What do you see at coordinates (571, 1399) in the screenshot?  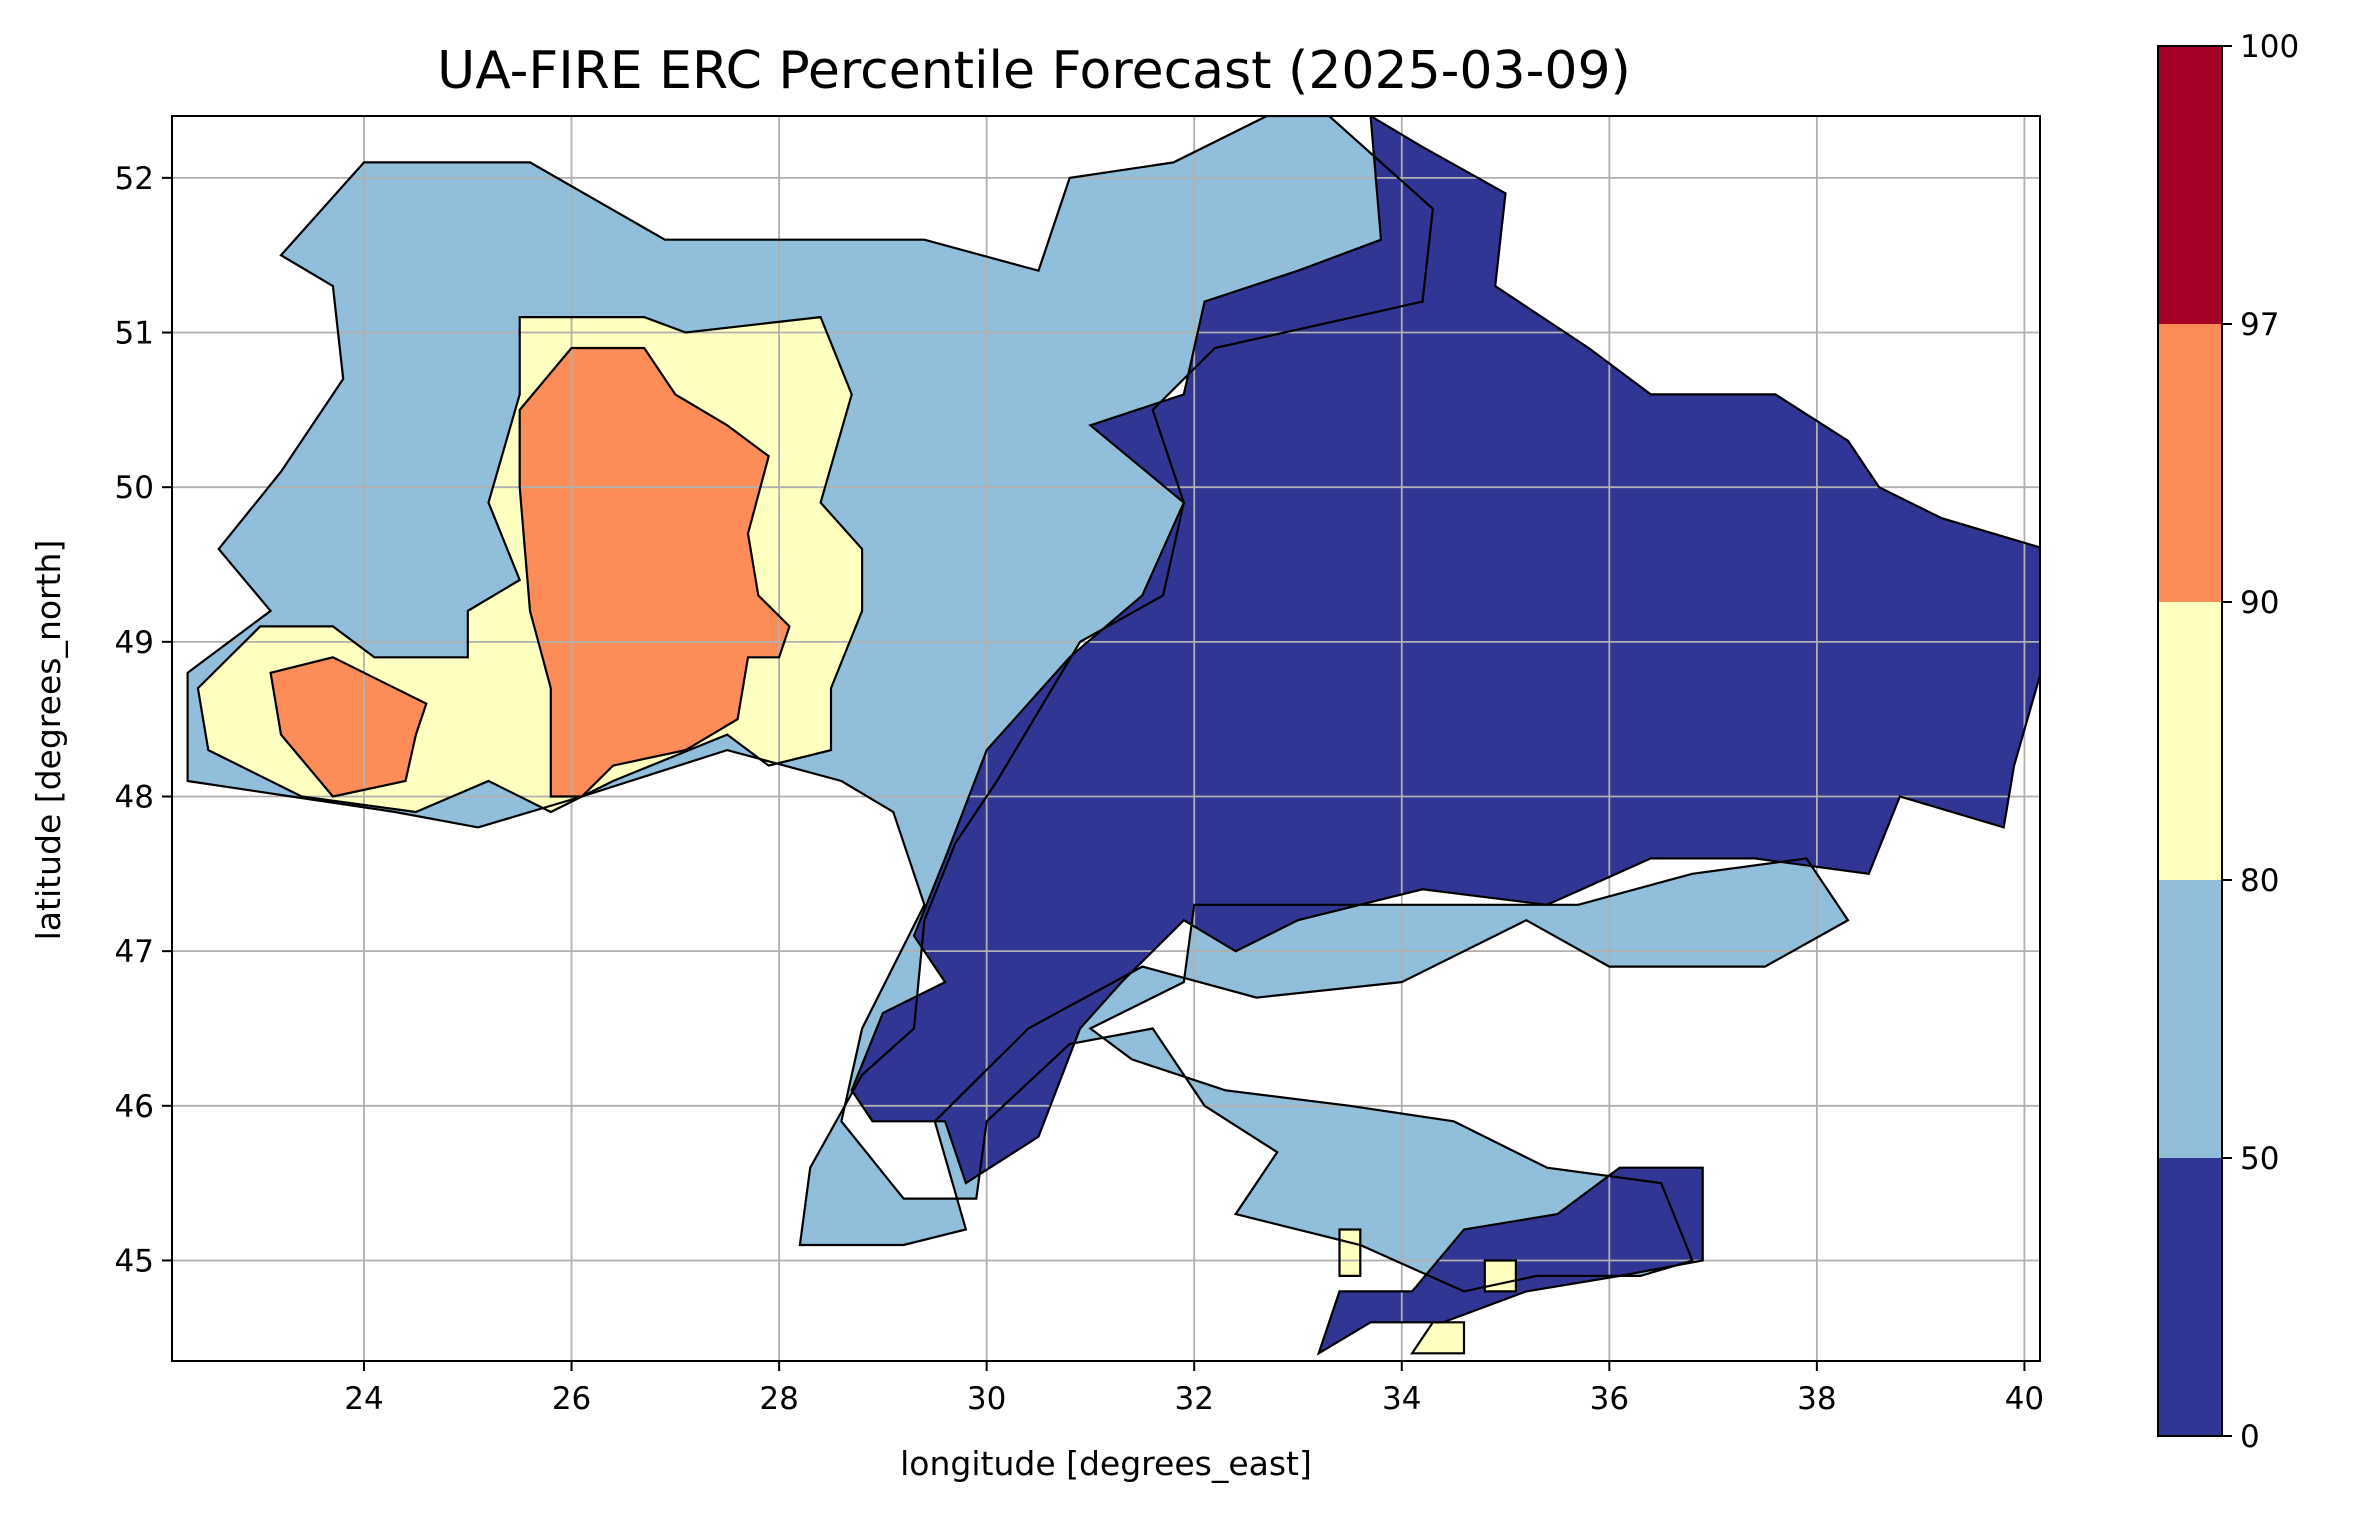 I see `x-tick-label: 26` at bounding box center [571, 1399].